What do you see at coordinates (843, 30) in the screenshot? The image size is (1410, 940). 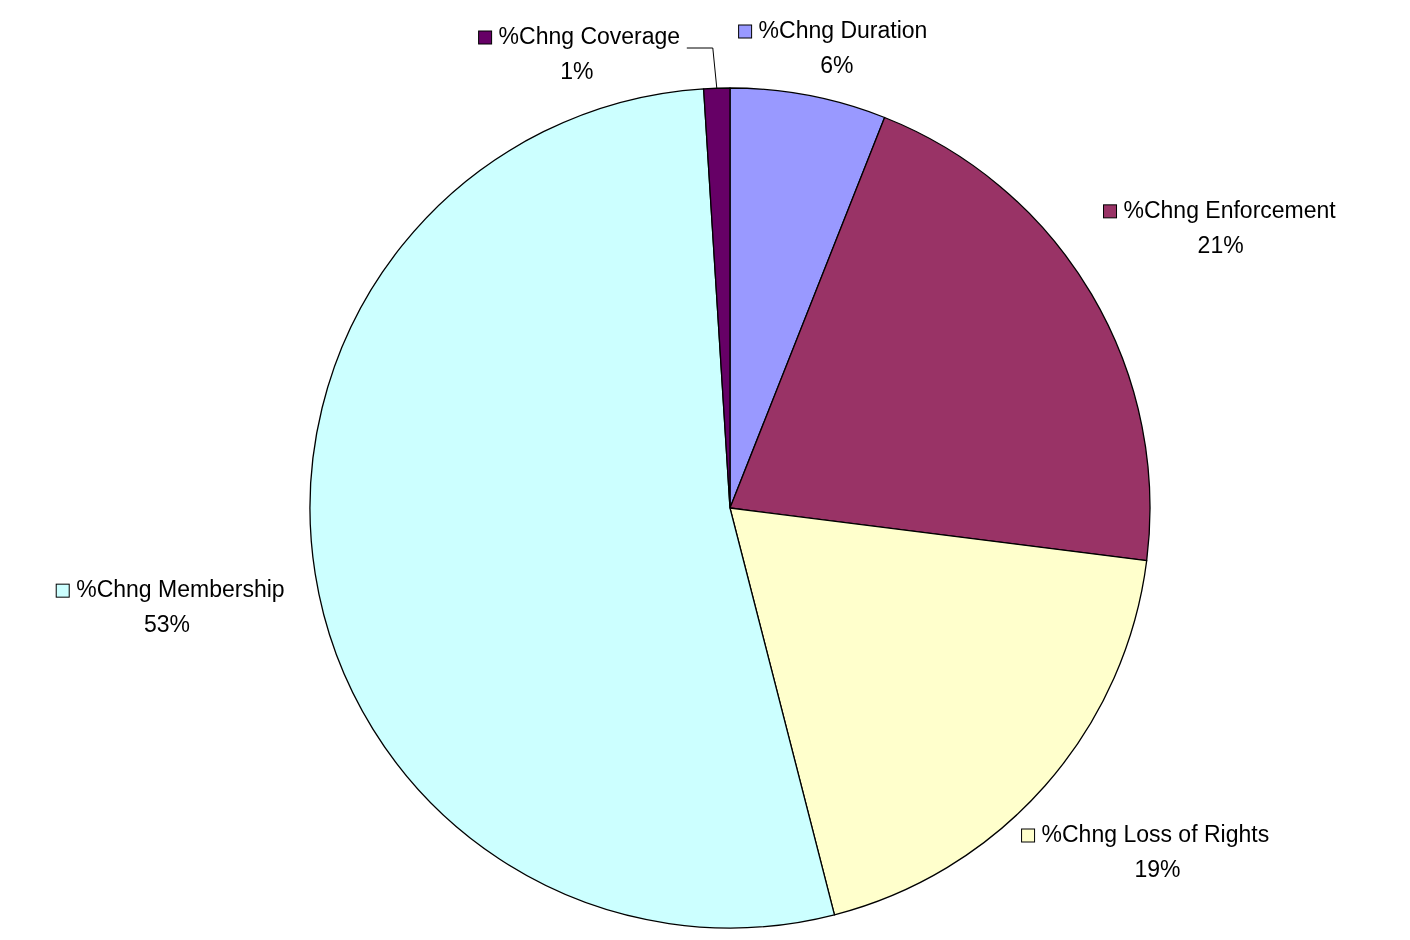 I see `legend-label: %Chng Duration` at bounding box center [843, 30].